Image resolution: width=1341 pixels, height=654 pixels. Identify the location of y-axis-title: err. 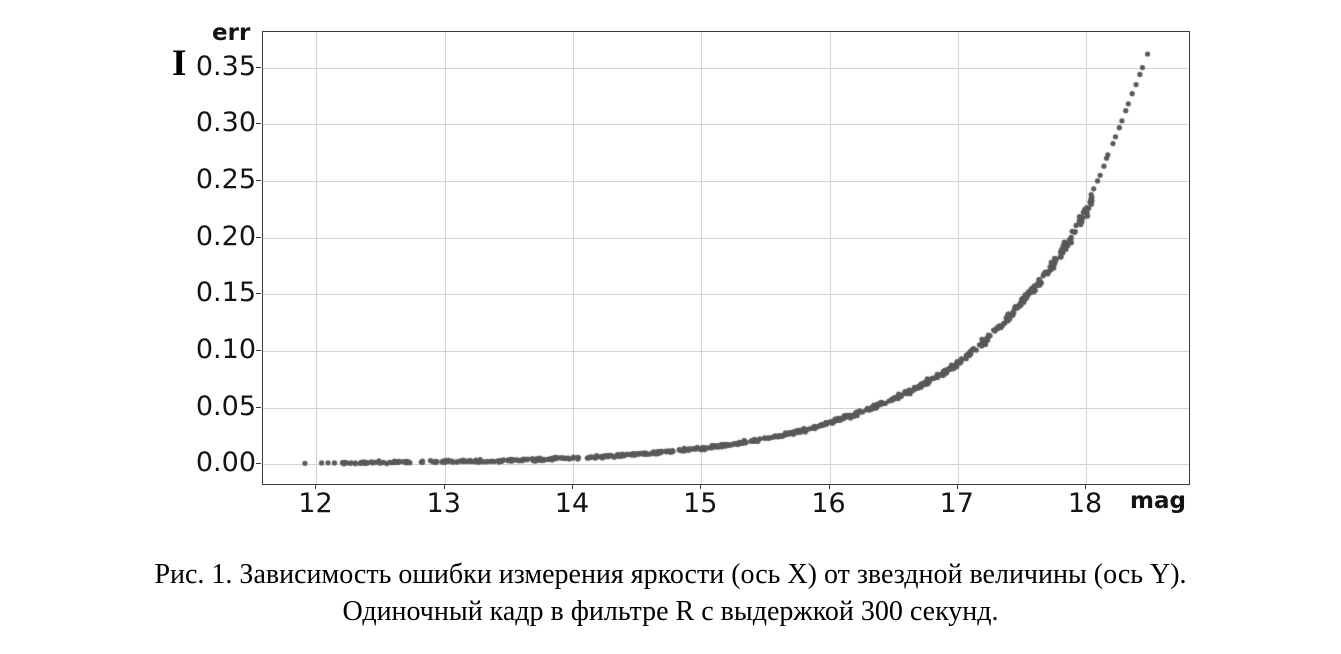
(231, 33).